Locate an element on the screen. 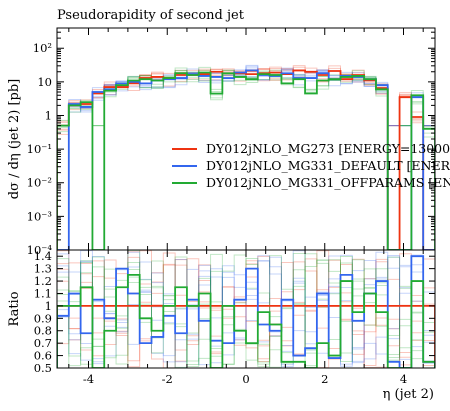 Image resolution: width=450 pixels, height=411 pixels. legend-label: DY012jNLO_MG273 [ENERGY=13000] is located at coordinates (328, 148).